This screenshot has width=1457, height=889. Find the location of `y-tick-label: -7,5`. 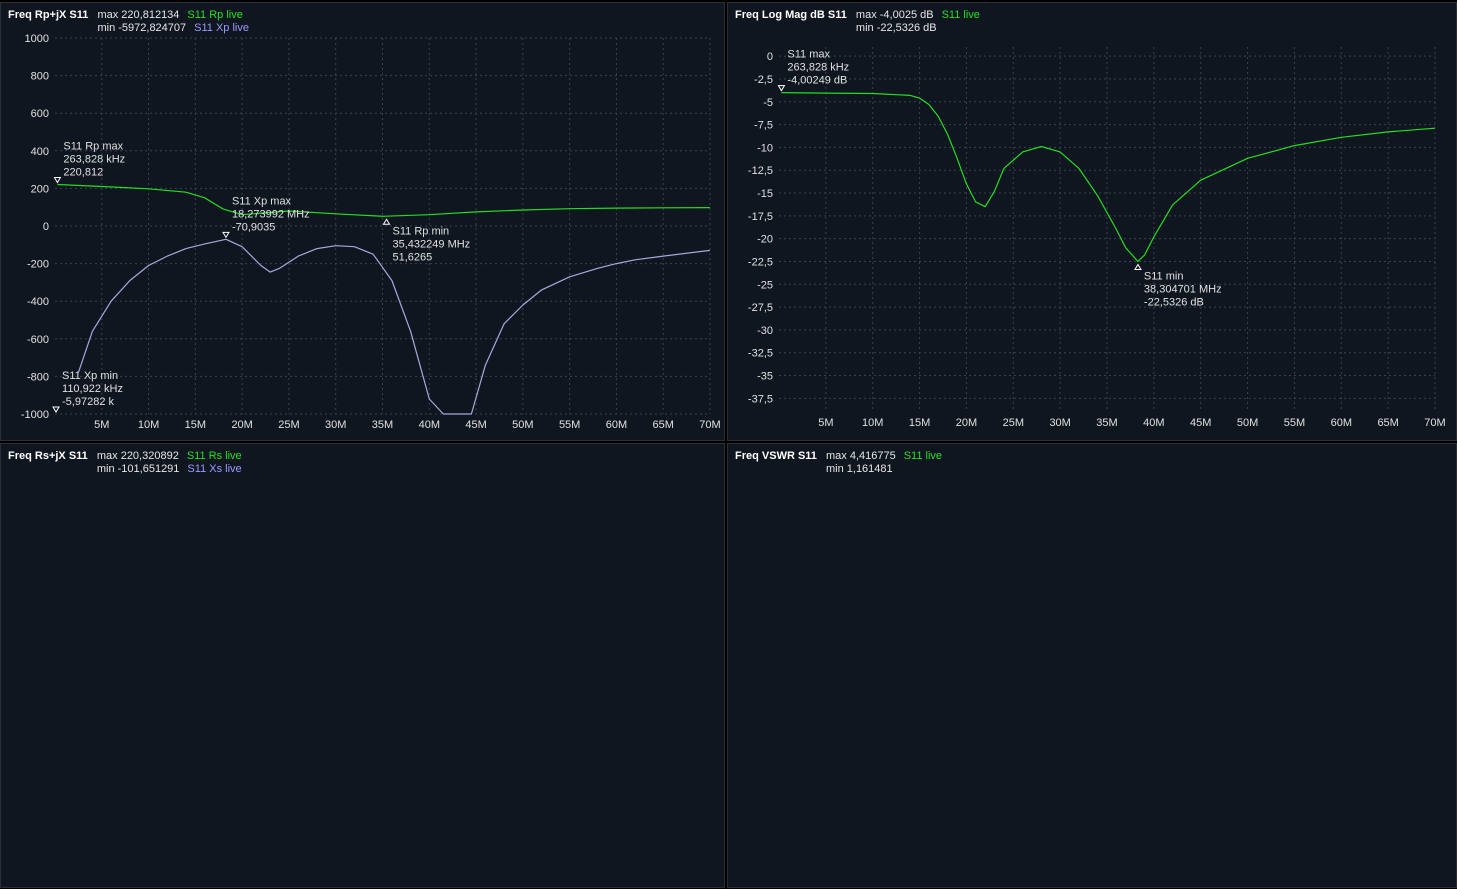

y-tick-label: -7,5 is located at coordinates (763, 126).